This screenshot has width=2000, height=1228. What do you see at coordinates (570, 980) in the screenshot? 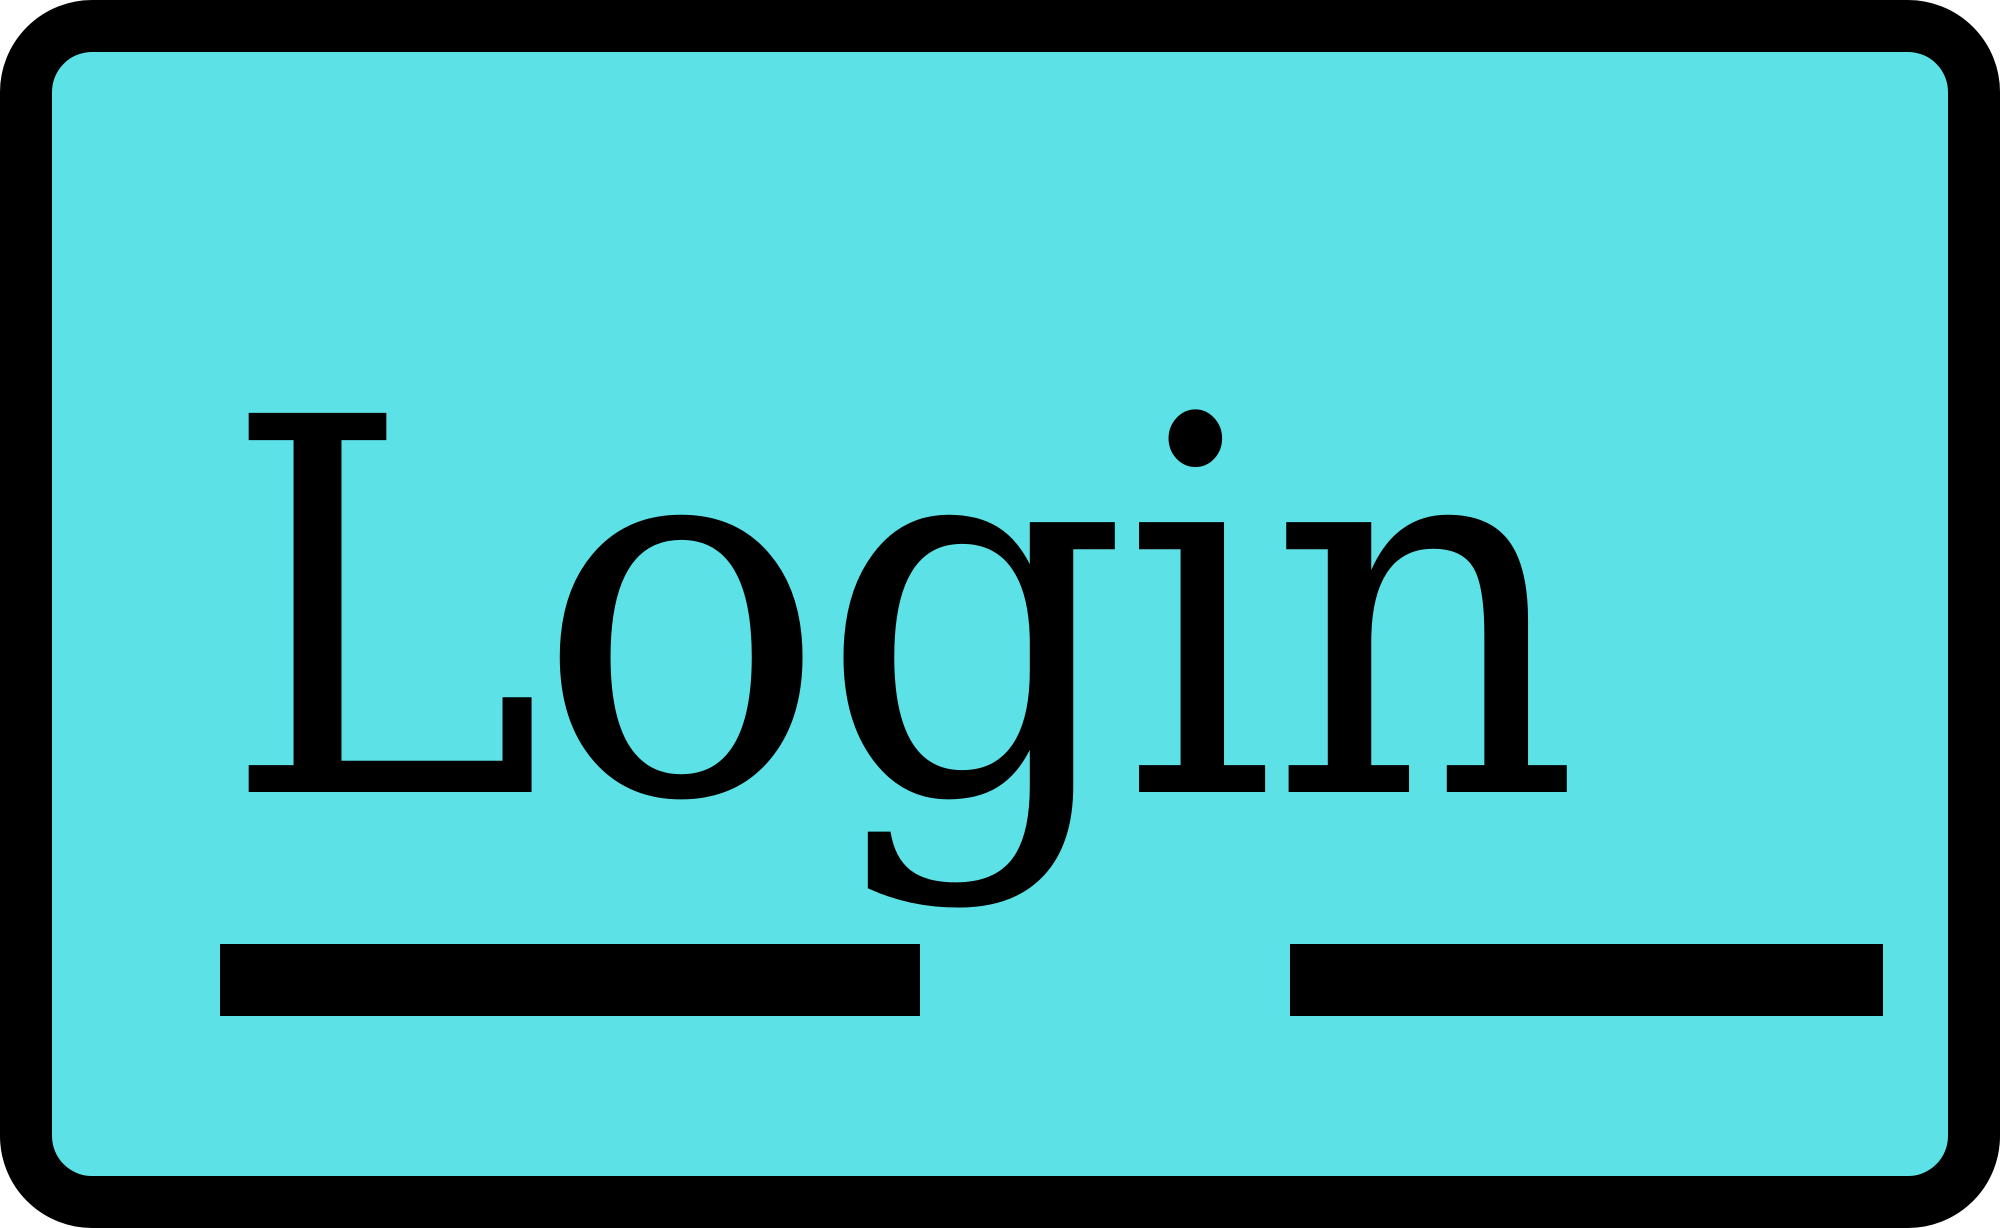
I see `left-underline-bar` at bounding box center [570, 980].